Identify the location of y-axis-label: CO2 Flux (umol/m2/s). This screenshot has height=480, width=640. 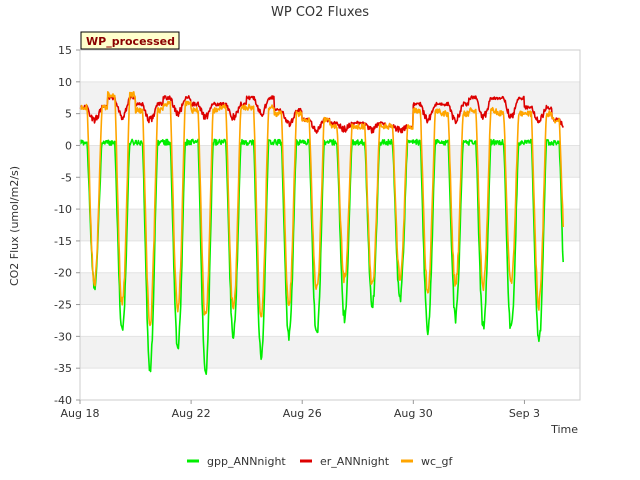
(14, 226).